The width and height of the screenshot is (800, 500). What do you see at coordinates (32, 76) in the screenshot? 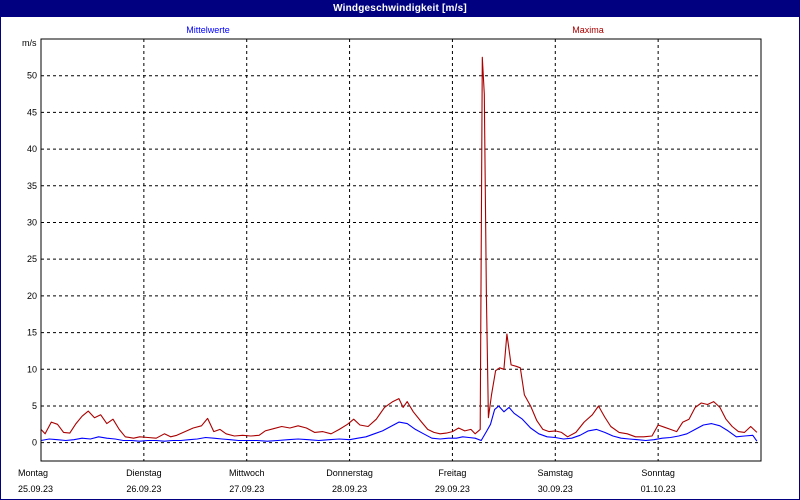
I see `y-tick-label: 50` at bounding box center [32, 76].